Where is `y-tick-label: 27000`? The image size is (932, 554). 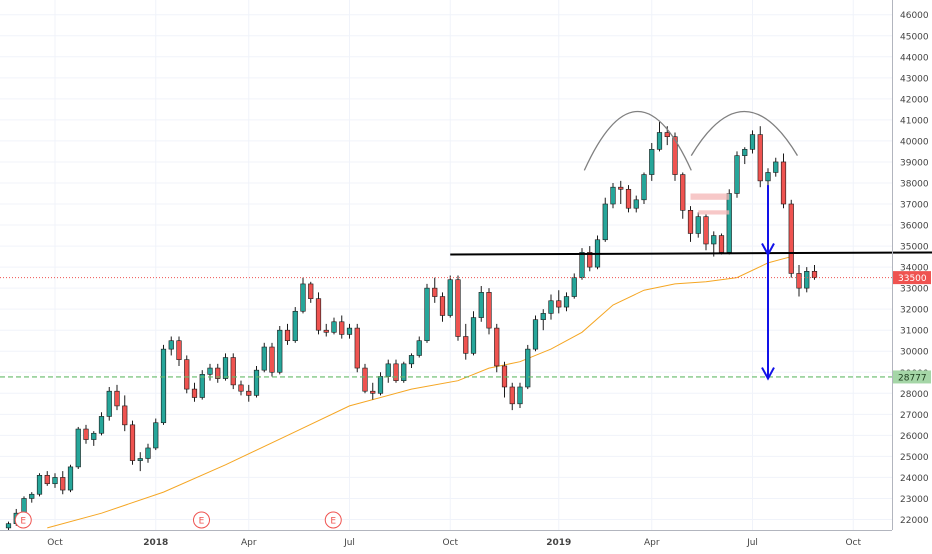
y-tick-label: 27000 is located at coordinates (914, 416).